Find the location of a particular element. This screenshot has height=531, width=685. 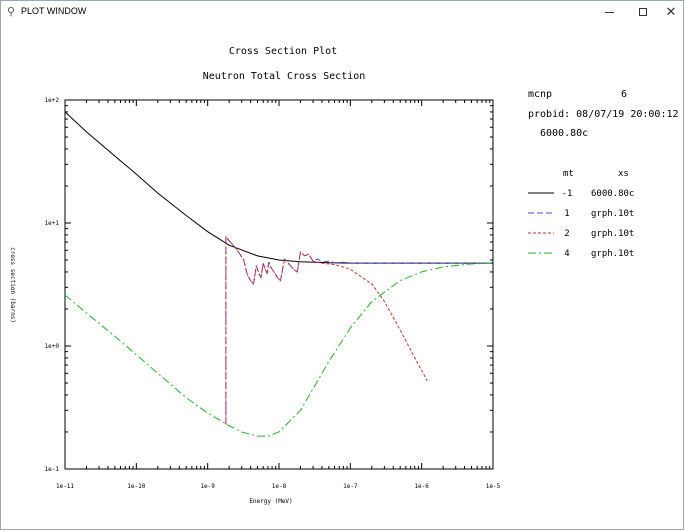

y-tick-label: 1e+1 is located at coordinates (52, 223).